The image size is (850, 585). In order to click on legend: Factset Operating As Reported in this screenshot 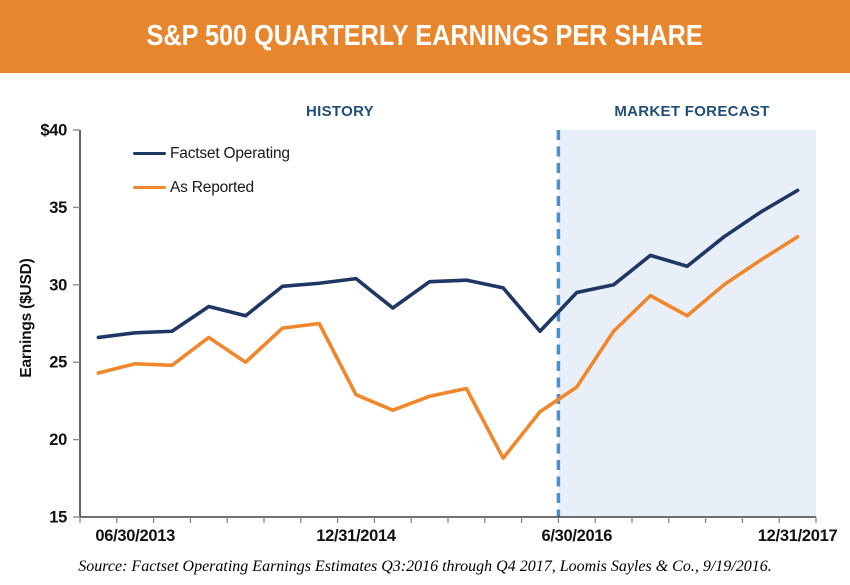, I will do `click(211, 178)`.